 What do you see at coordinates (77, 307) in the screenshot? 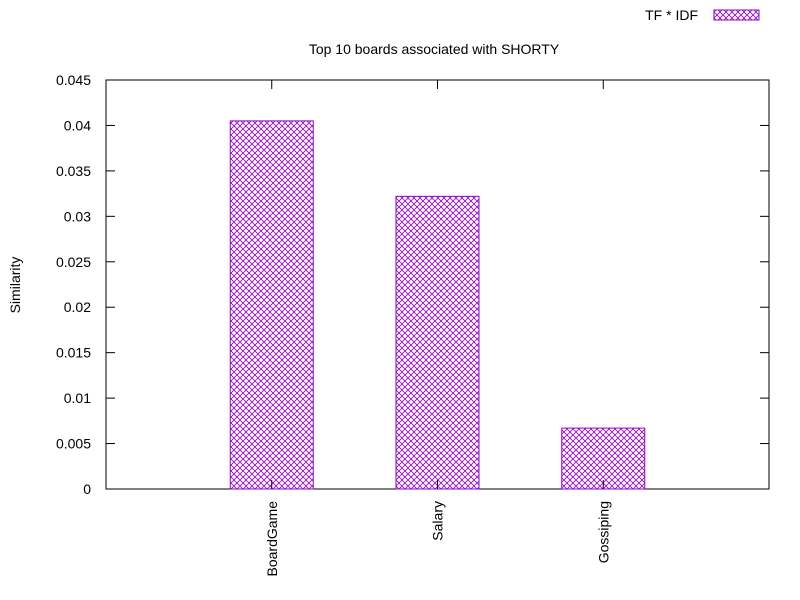
I see `y-tick-label: 0.02` at bounding box center [77, 307].